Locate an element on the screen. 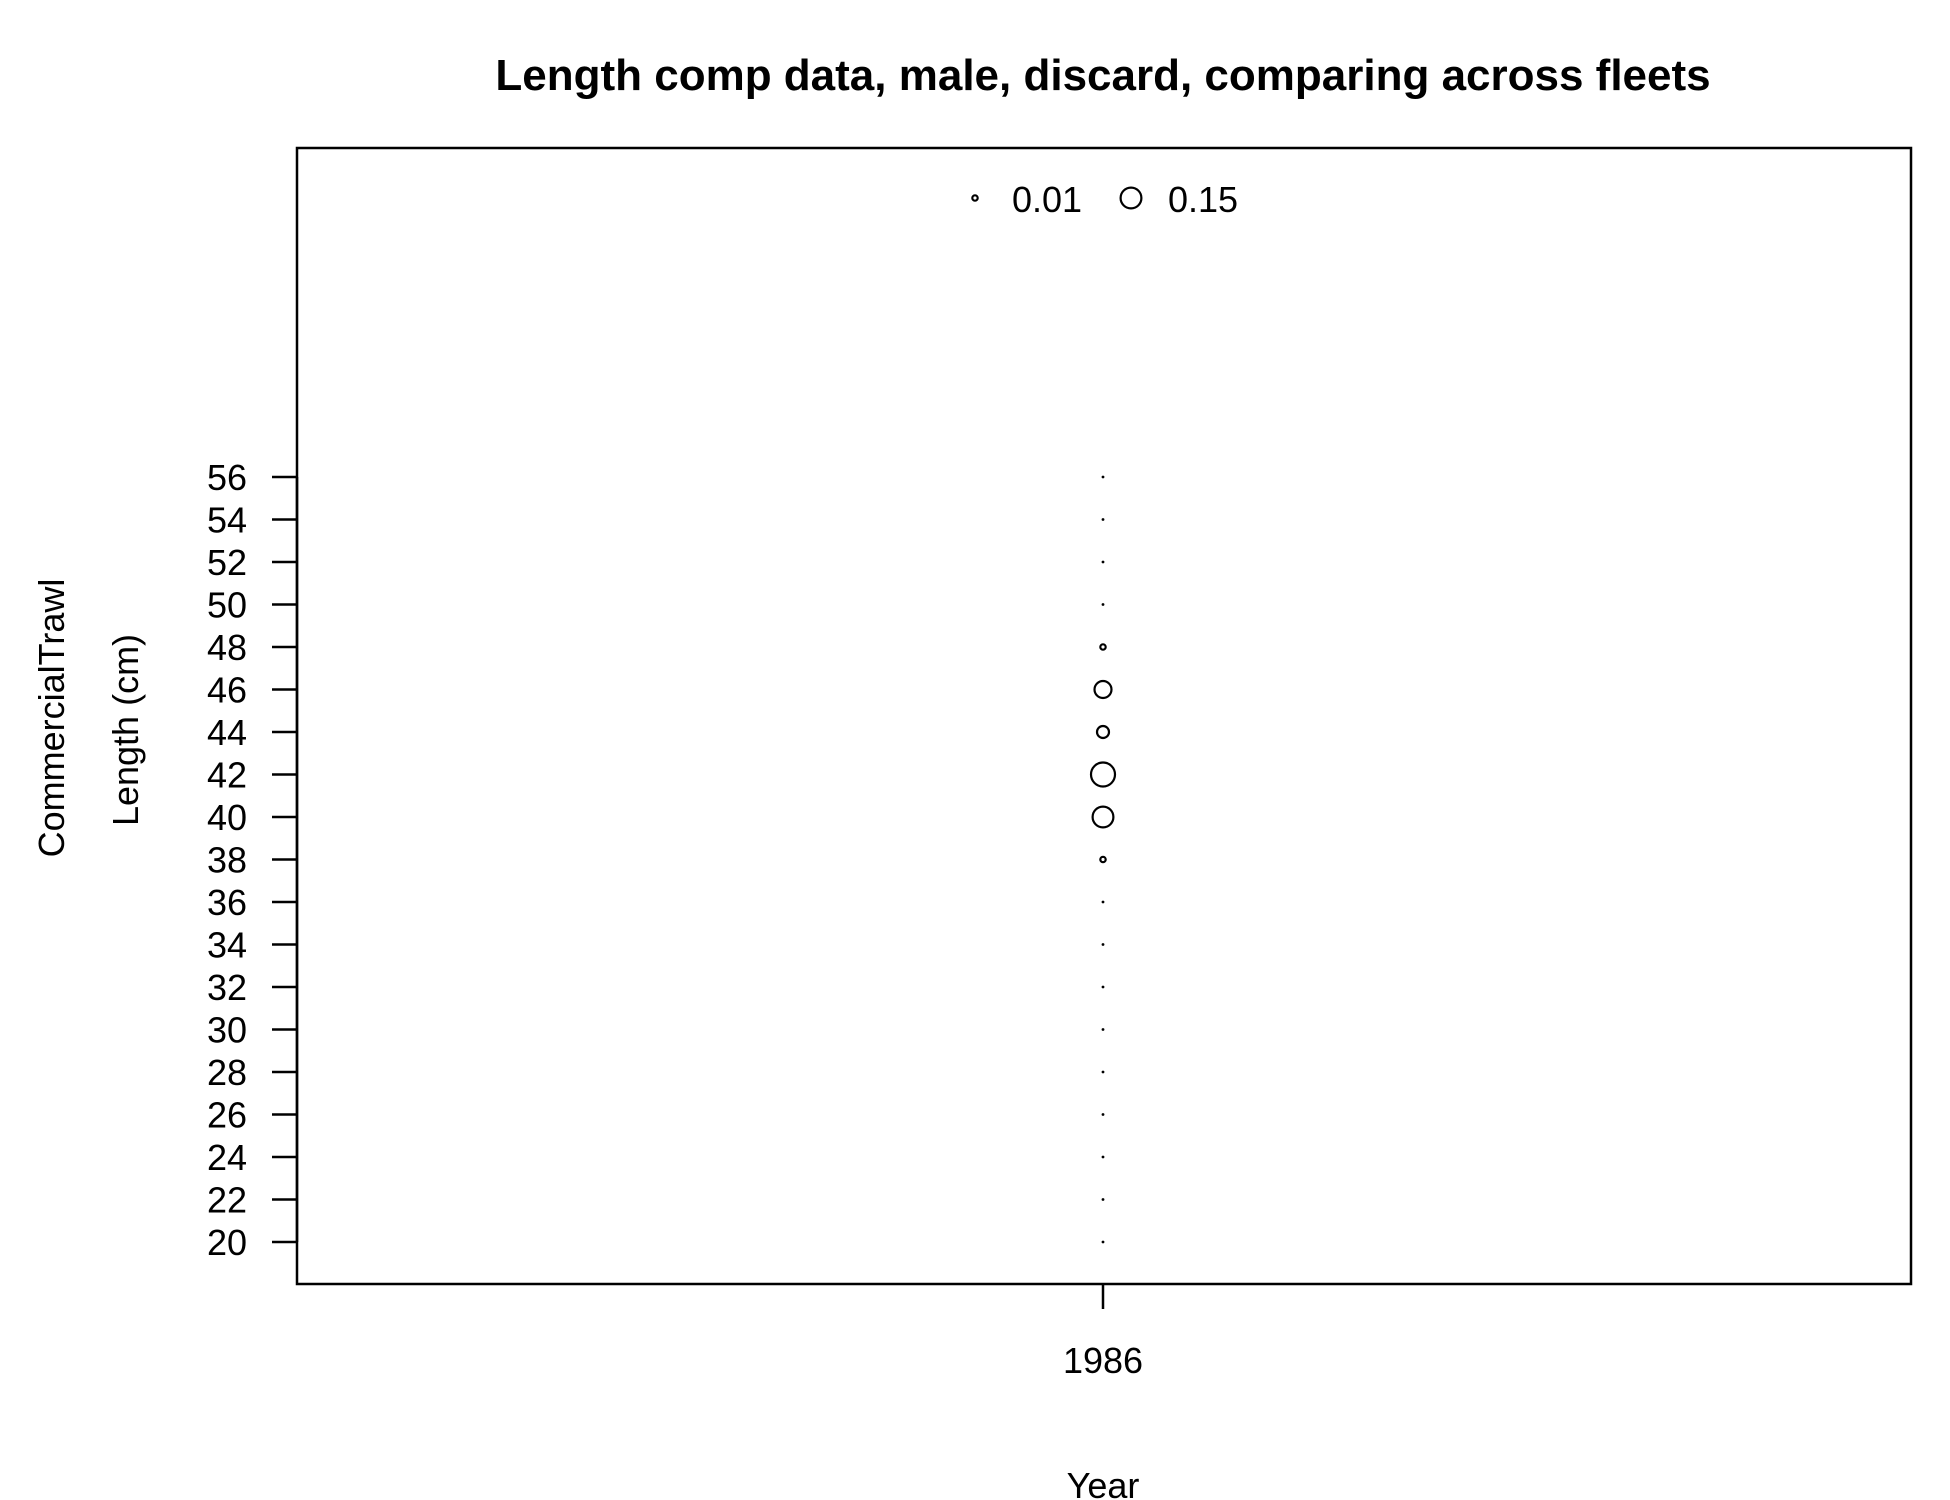  y-tick-label: 52 is located at coordinates (227, 562).